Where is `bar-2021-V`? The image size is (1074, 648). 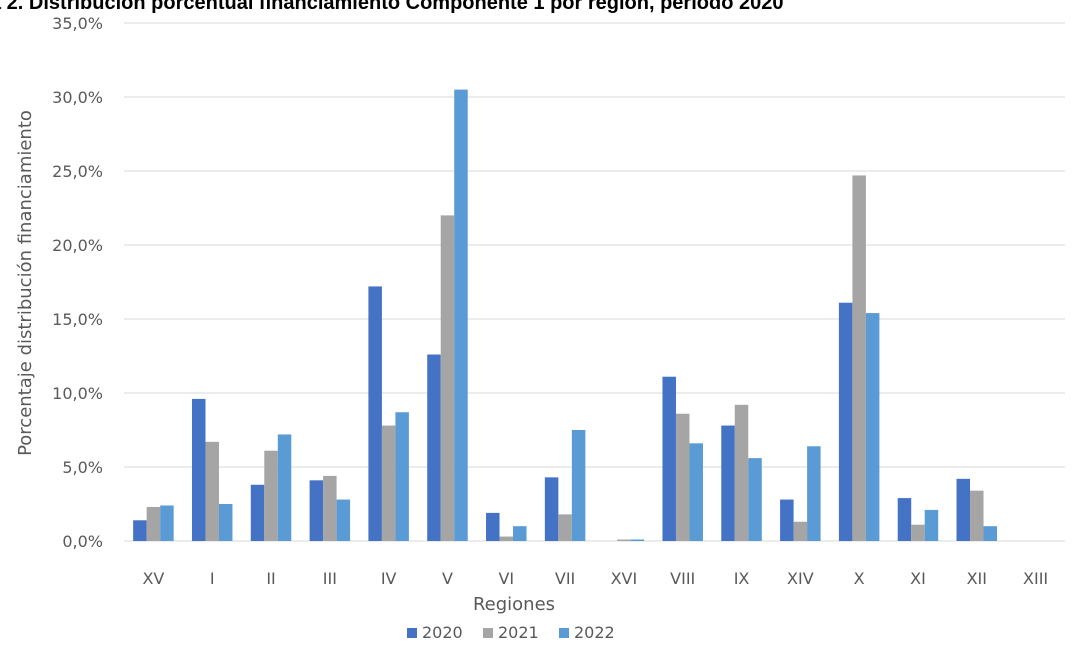
bar-2021-V is located at coordinates (447, 378).